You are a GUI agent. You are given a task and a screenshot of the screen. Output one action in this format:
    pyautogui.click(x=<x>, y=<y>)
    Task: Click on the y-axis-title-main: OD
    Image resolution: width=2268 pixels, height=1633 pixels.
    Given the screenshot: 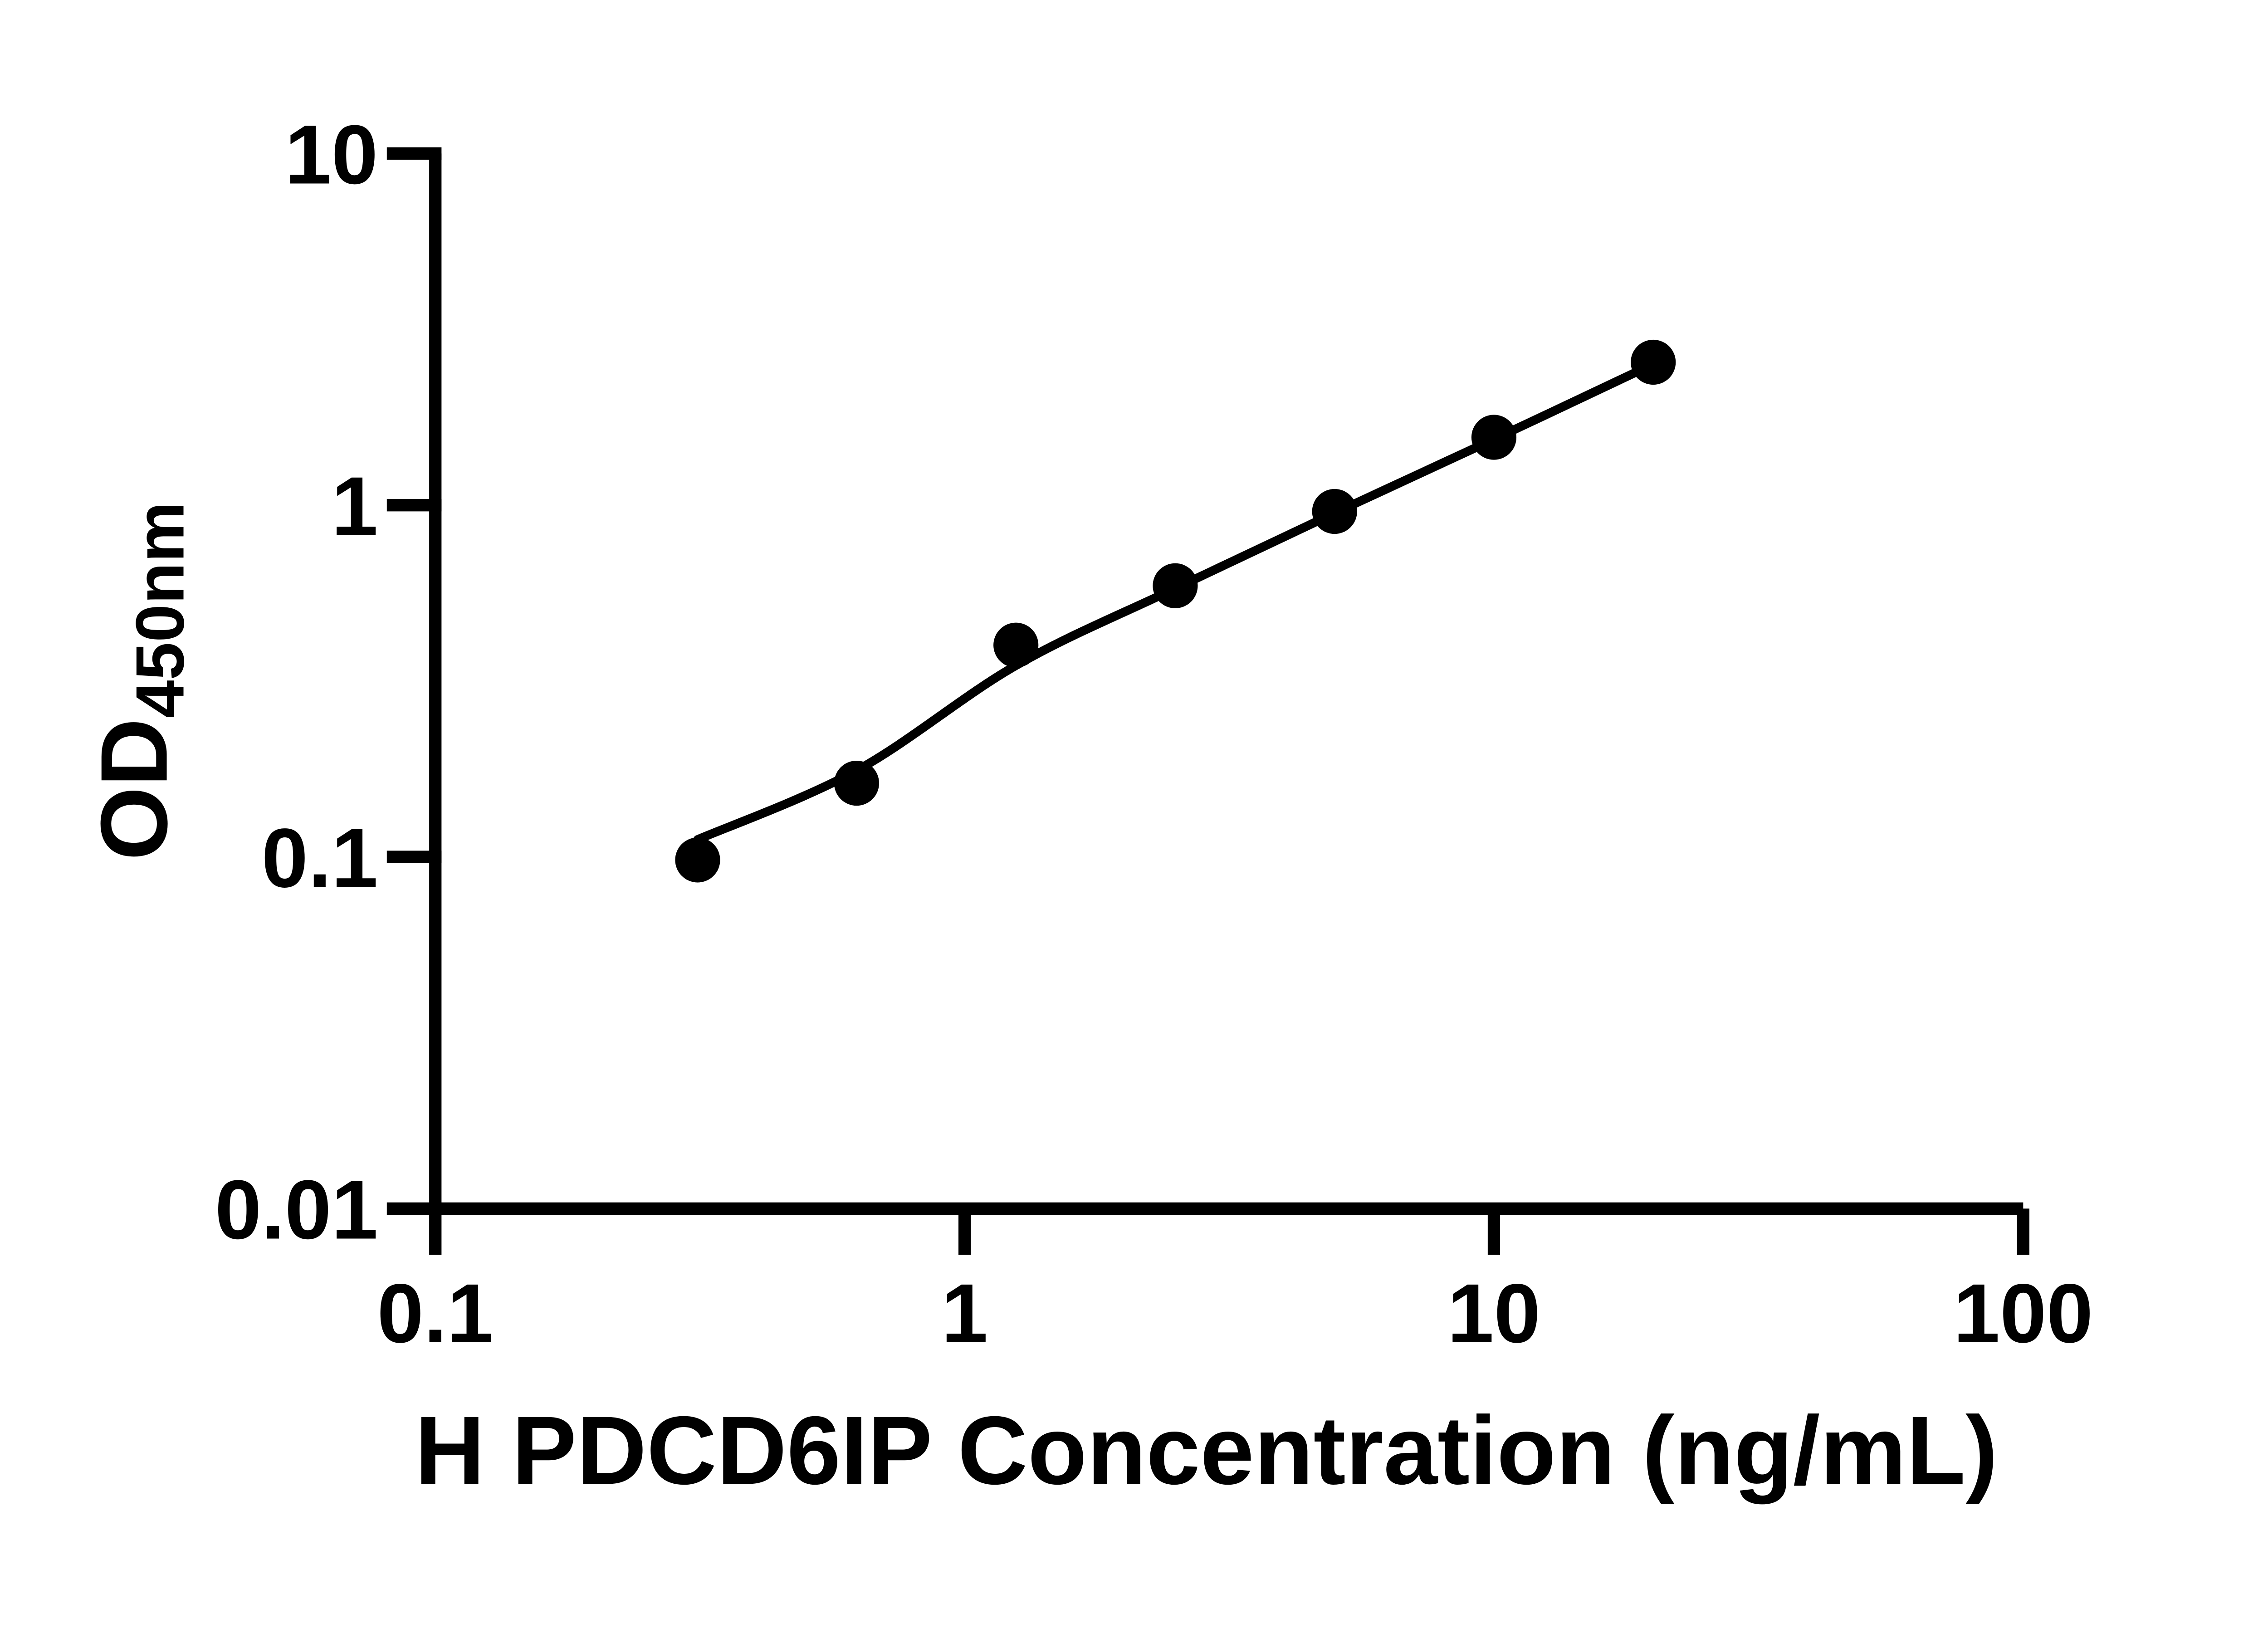 What is the action you would take?
    pyautogui.click(x=134, y=789)
    